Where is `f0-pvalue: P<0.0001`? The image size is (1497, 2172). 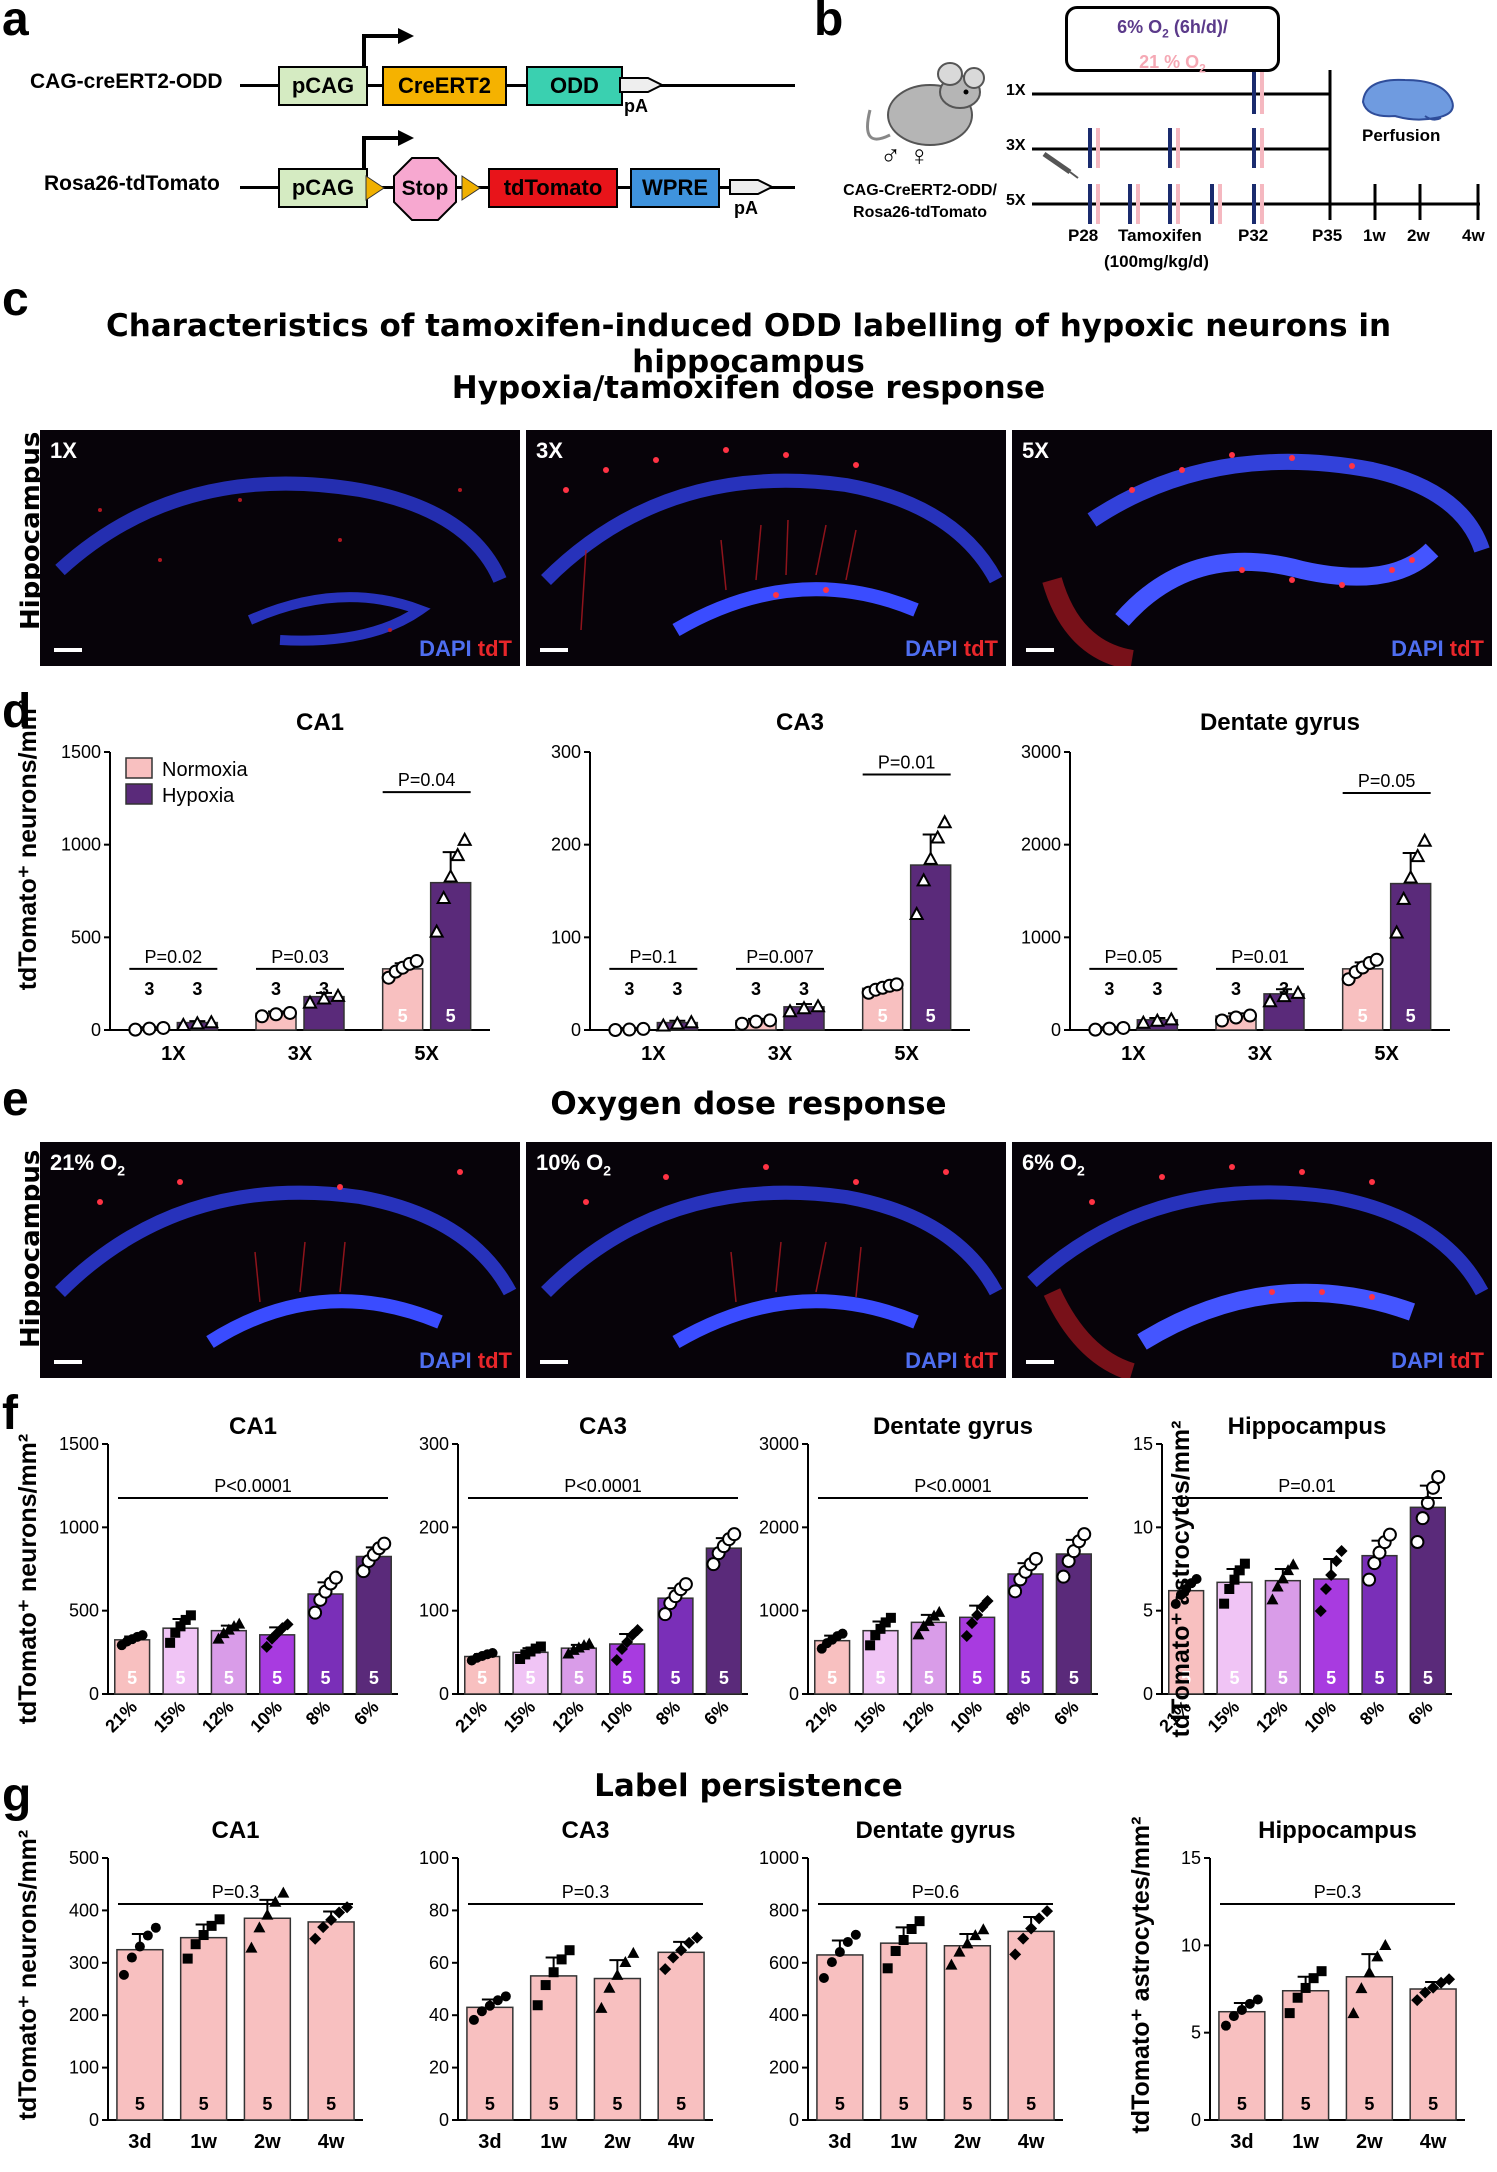
f0-pvalue: P<0.0001 is located at coordinates (253, 1486).